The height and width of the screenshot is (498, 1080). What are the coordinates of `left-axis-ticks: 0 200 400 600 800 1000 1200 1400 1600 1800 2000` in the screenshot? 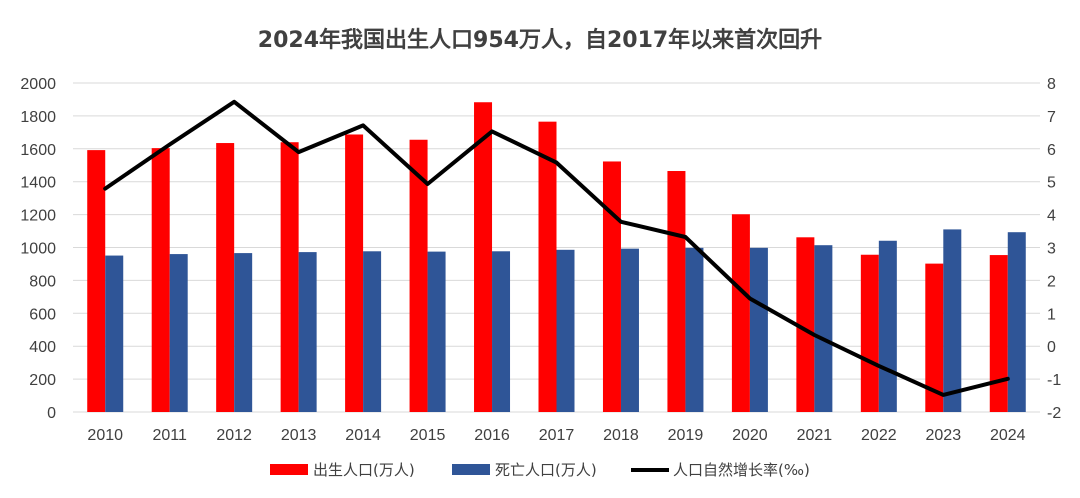 It's located at (38, 249).